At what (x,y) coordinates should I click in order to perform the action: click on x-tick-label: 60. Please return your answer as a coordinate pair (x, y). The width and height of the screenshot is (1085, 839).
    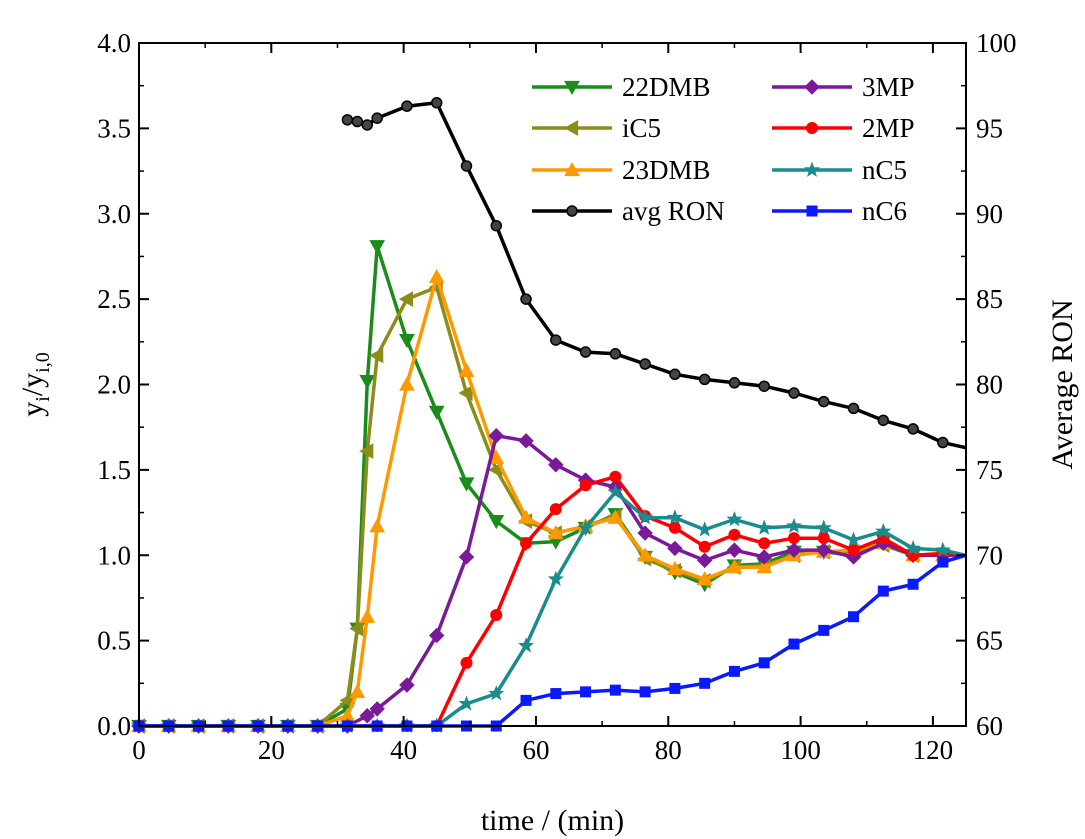
    Looking at the image, I should click on (535, 750).